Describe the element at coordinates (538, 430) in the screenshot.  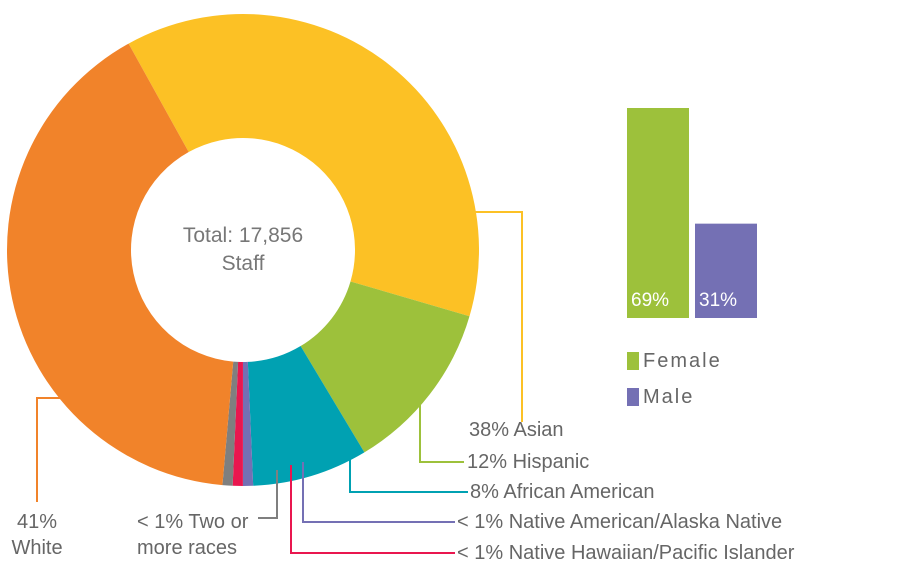
I see `category-label: Asian` at that location.